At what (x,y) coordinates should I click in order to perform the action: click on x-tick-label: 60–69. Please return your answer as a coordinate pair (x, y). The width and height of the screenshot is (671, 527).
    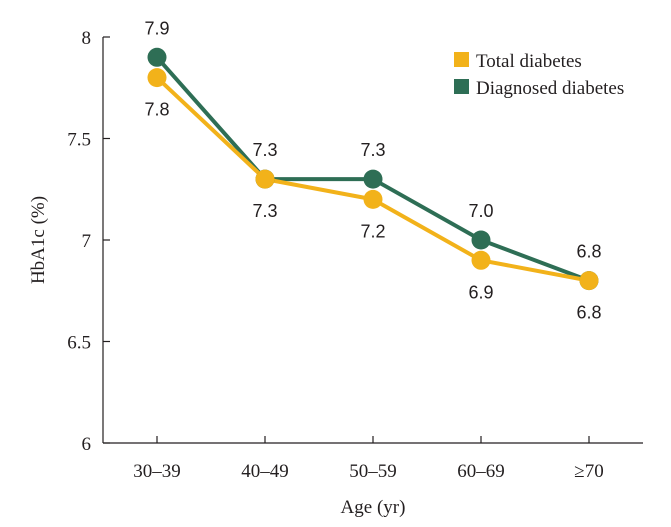
    Looking at the image, I should click on (481, 471).